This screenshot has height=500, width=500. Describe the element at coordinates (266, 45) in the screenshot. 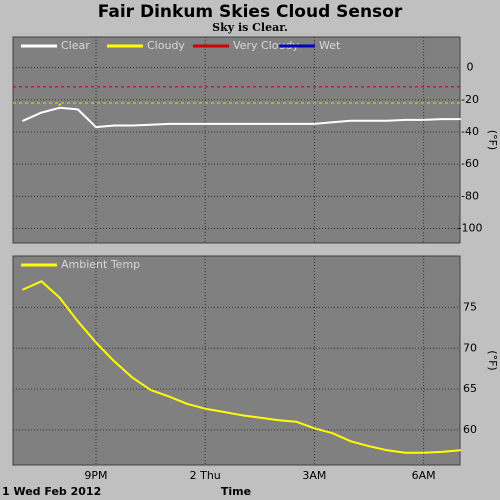

I see `legend-label: Very Cloudy` at that location.